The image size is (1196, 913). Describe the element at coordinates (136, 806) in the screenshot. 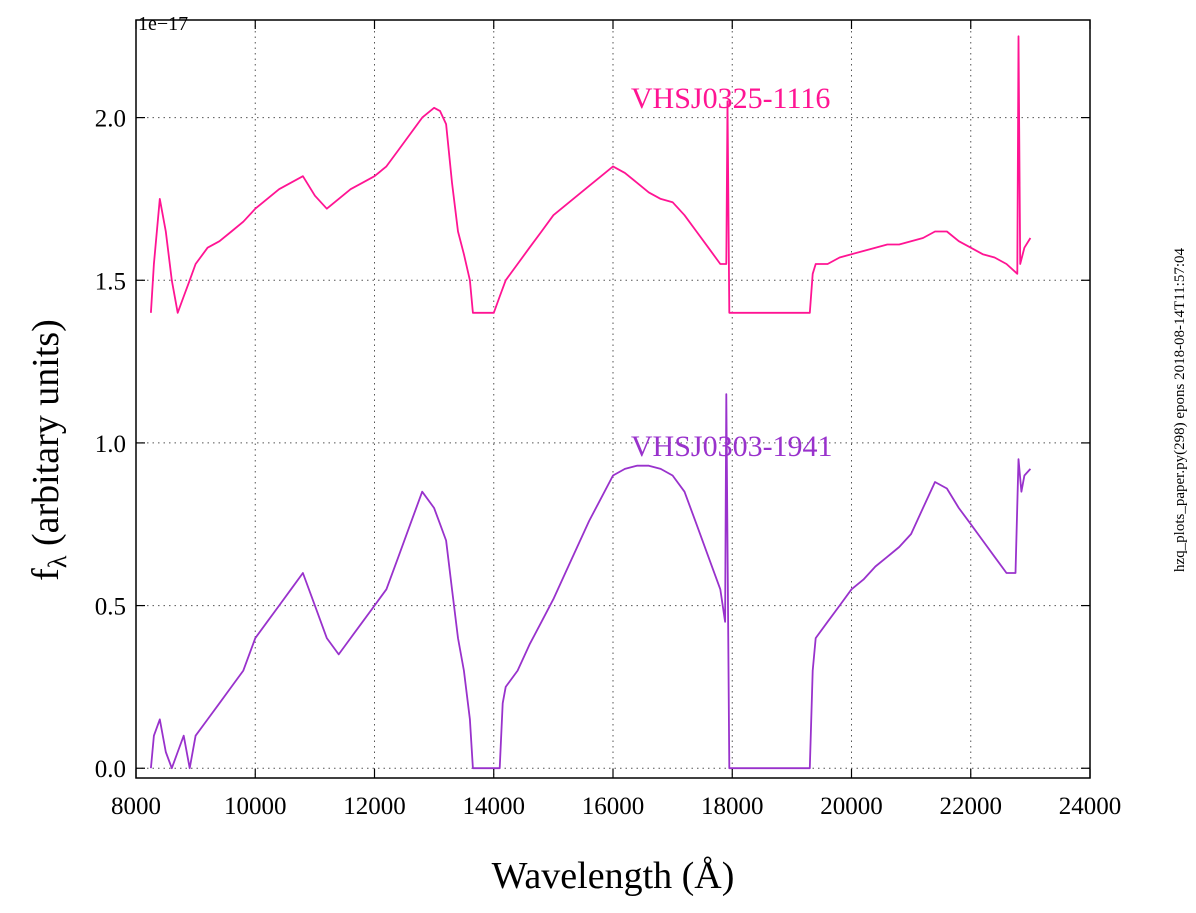

I see `x-tick-label: 8000` at that location.